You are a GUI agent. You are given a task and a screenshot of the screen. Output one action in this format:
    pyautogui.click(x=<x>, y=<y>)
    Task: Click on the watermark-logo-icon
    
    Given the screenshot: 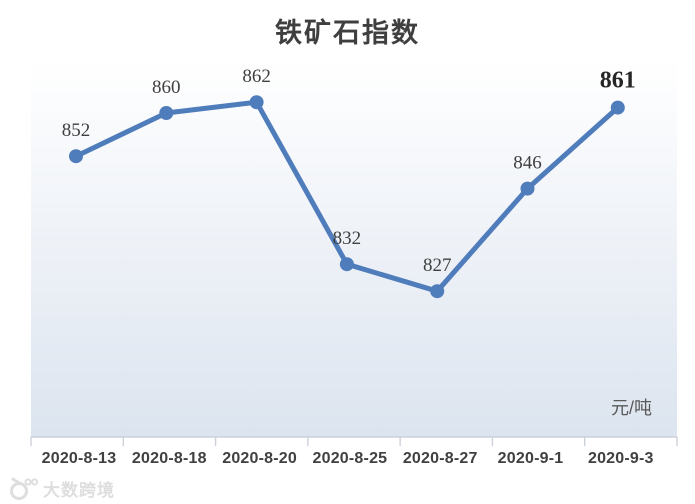 What is the action you would take?
    pyautogui.click(x=24, y=488)
    